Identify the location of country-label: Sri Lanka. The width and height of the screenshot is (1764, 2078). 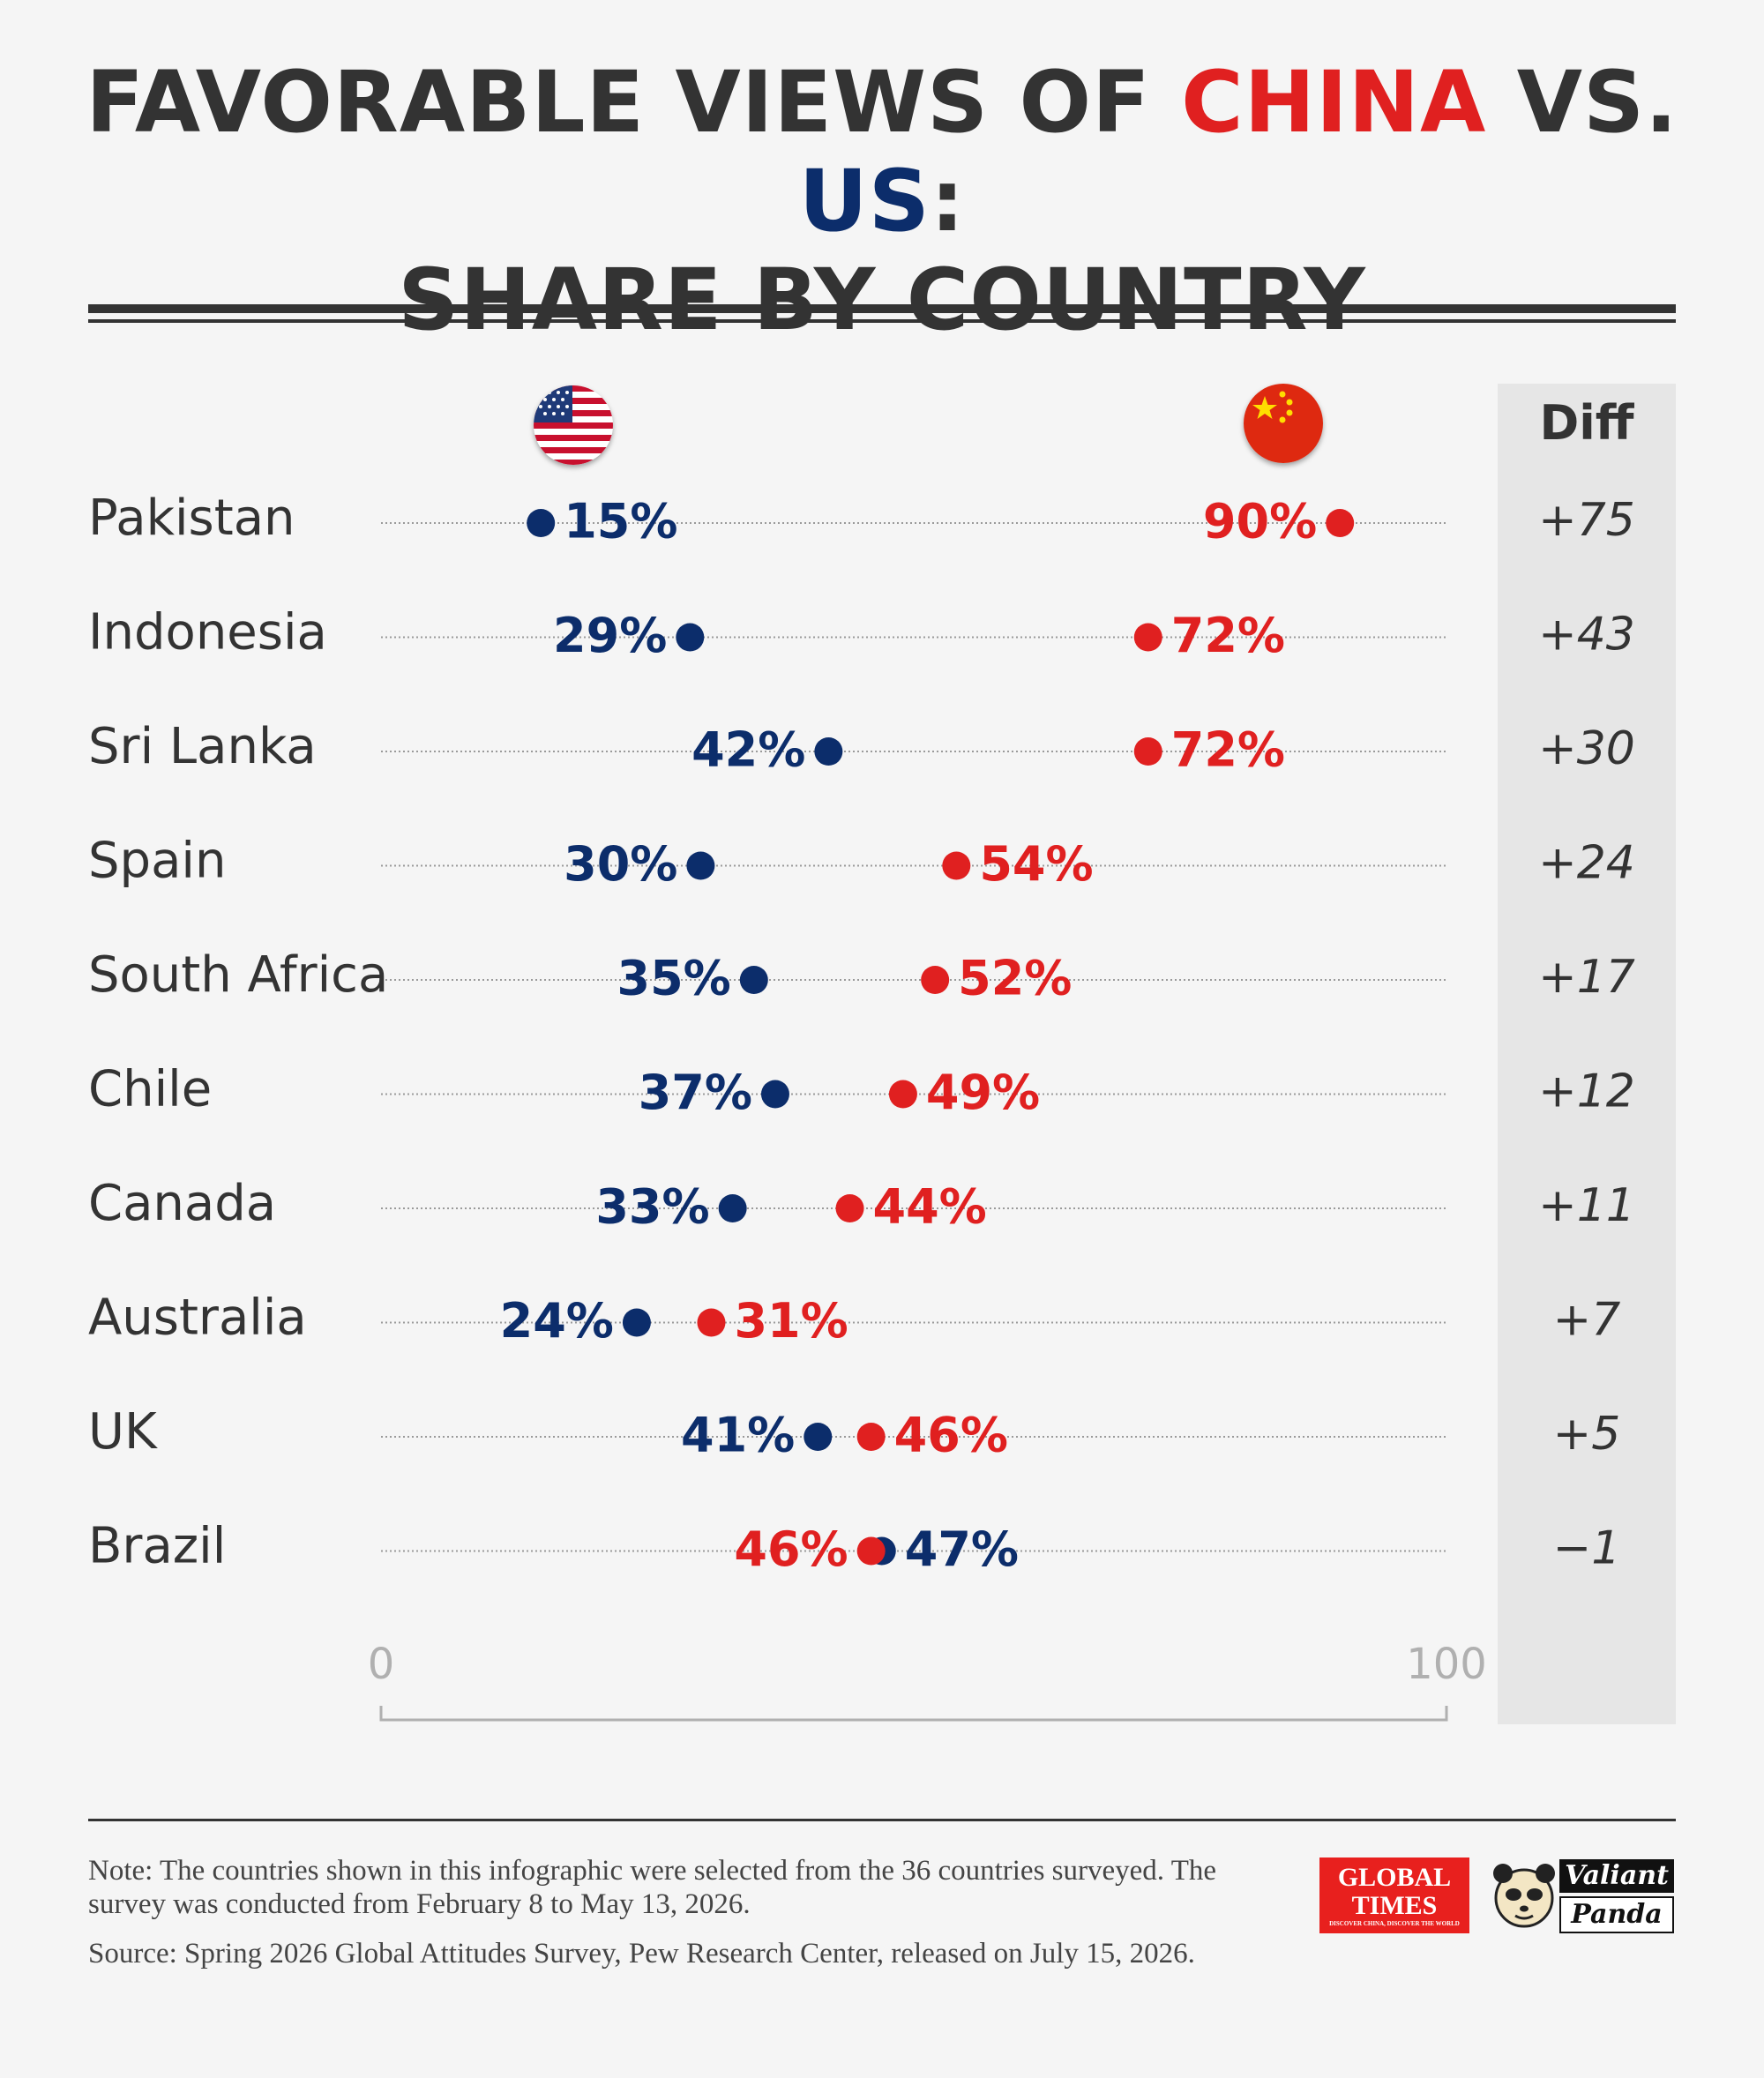
(202, 747).